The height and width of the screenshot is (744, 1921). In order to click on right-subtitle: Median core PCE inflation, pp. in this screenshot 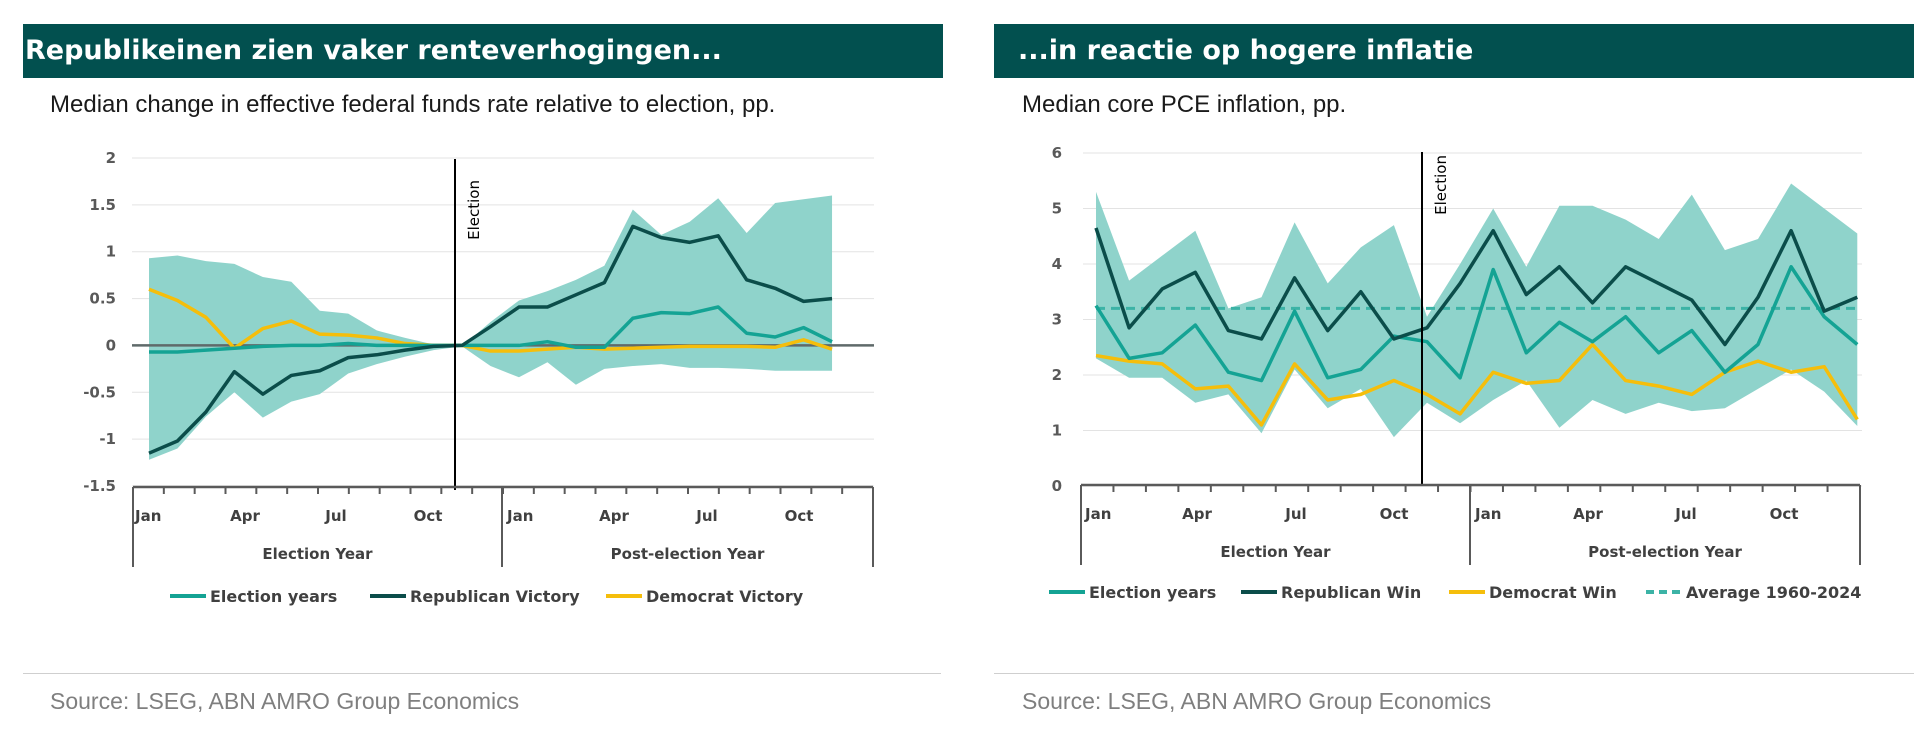, I will do `click(1184, 104)`.